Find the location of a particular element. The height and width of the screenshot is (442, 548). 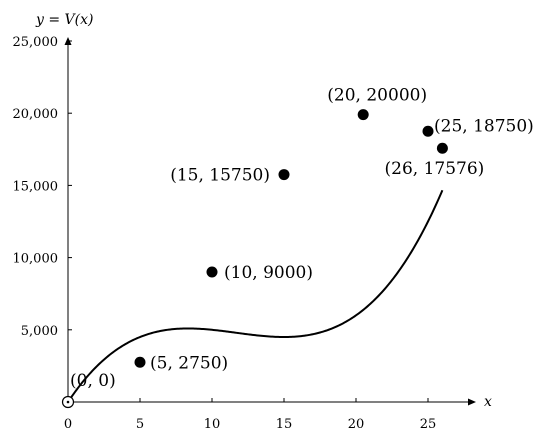

x-tick-label: 0 is located at coordinates (68, 424).